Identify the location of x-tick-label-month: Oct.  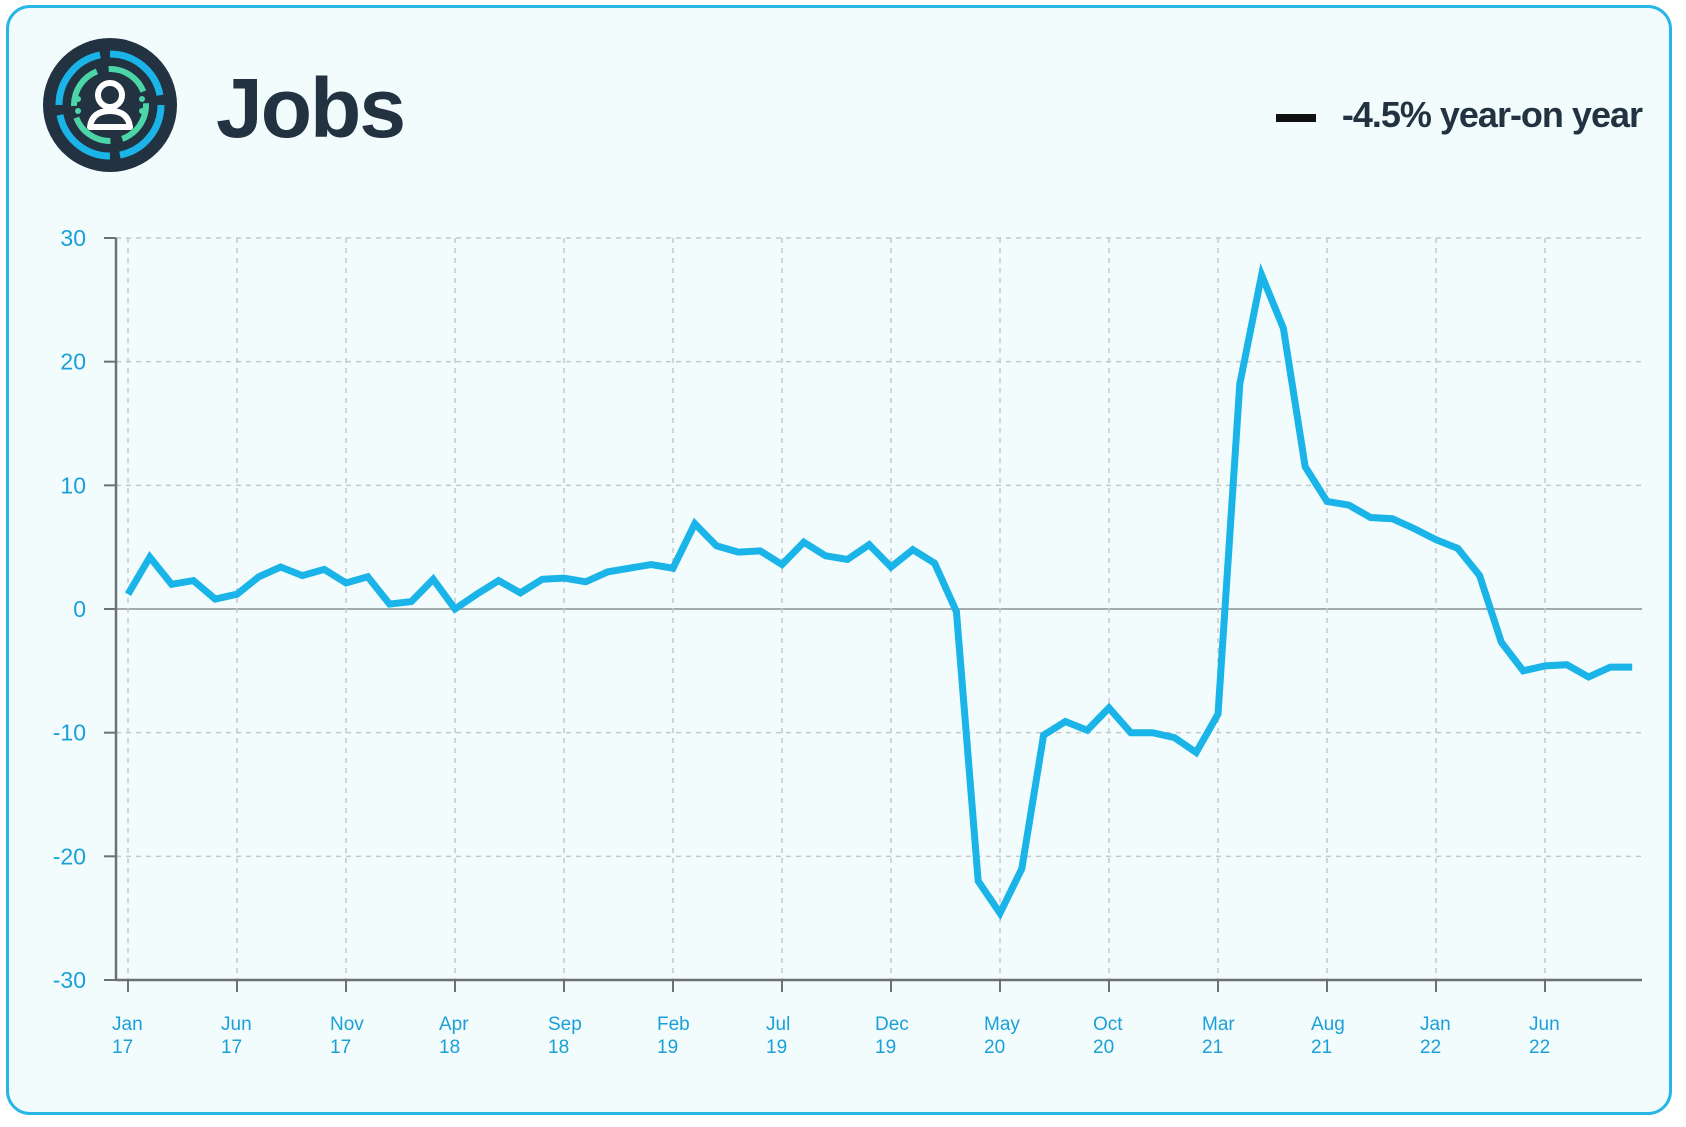
(1108, 1024).